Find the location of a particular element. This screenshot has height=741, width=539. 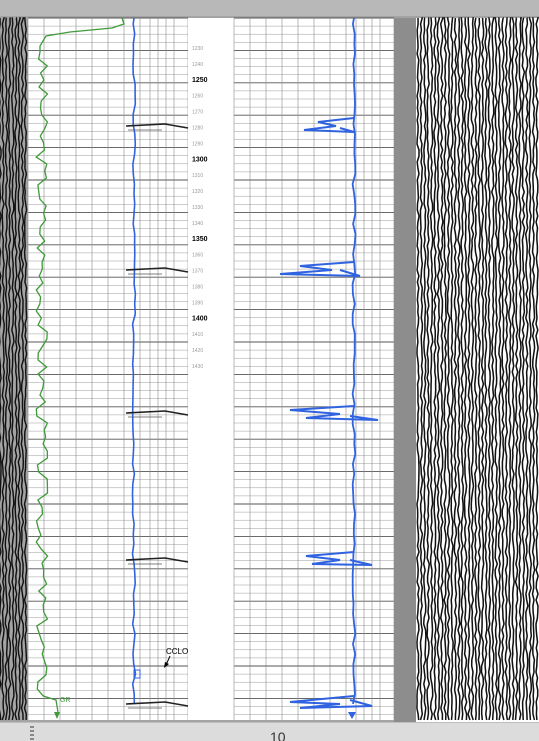

depth-label: 1400 is located at coordinates (200, 318).